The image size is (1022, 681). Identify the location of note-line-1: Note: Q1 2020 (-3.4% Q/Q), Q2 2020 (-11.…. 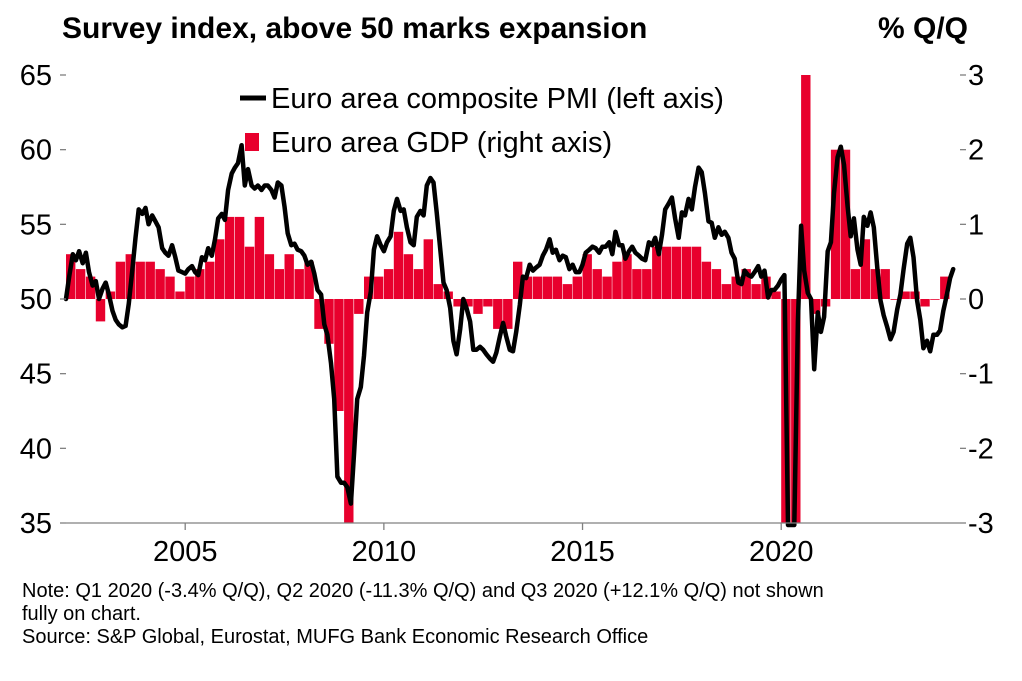
(423, 591).